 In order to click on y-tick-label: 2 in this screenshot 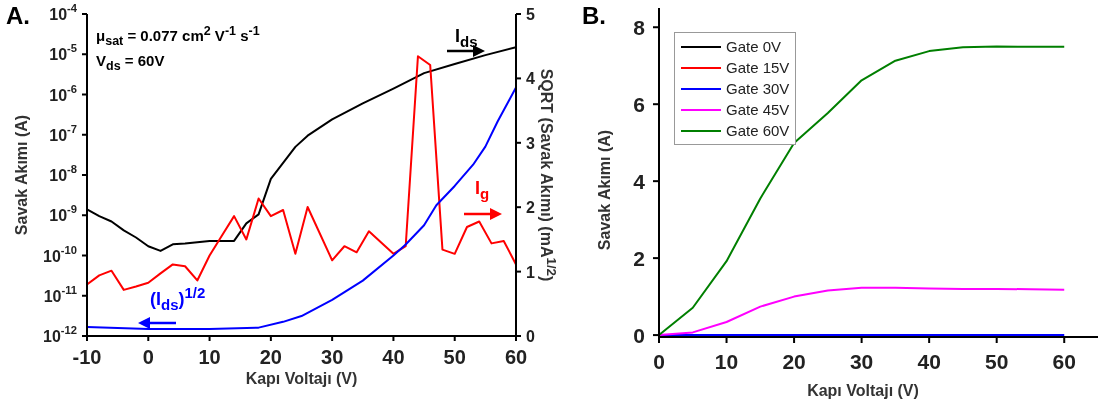, I will do `click(639, 258)`.